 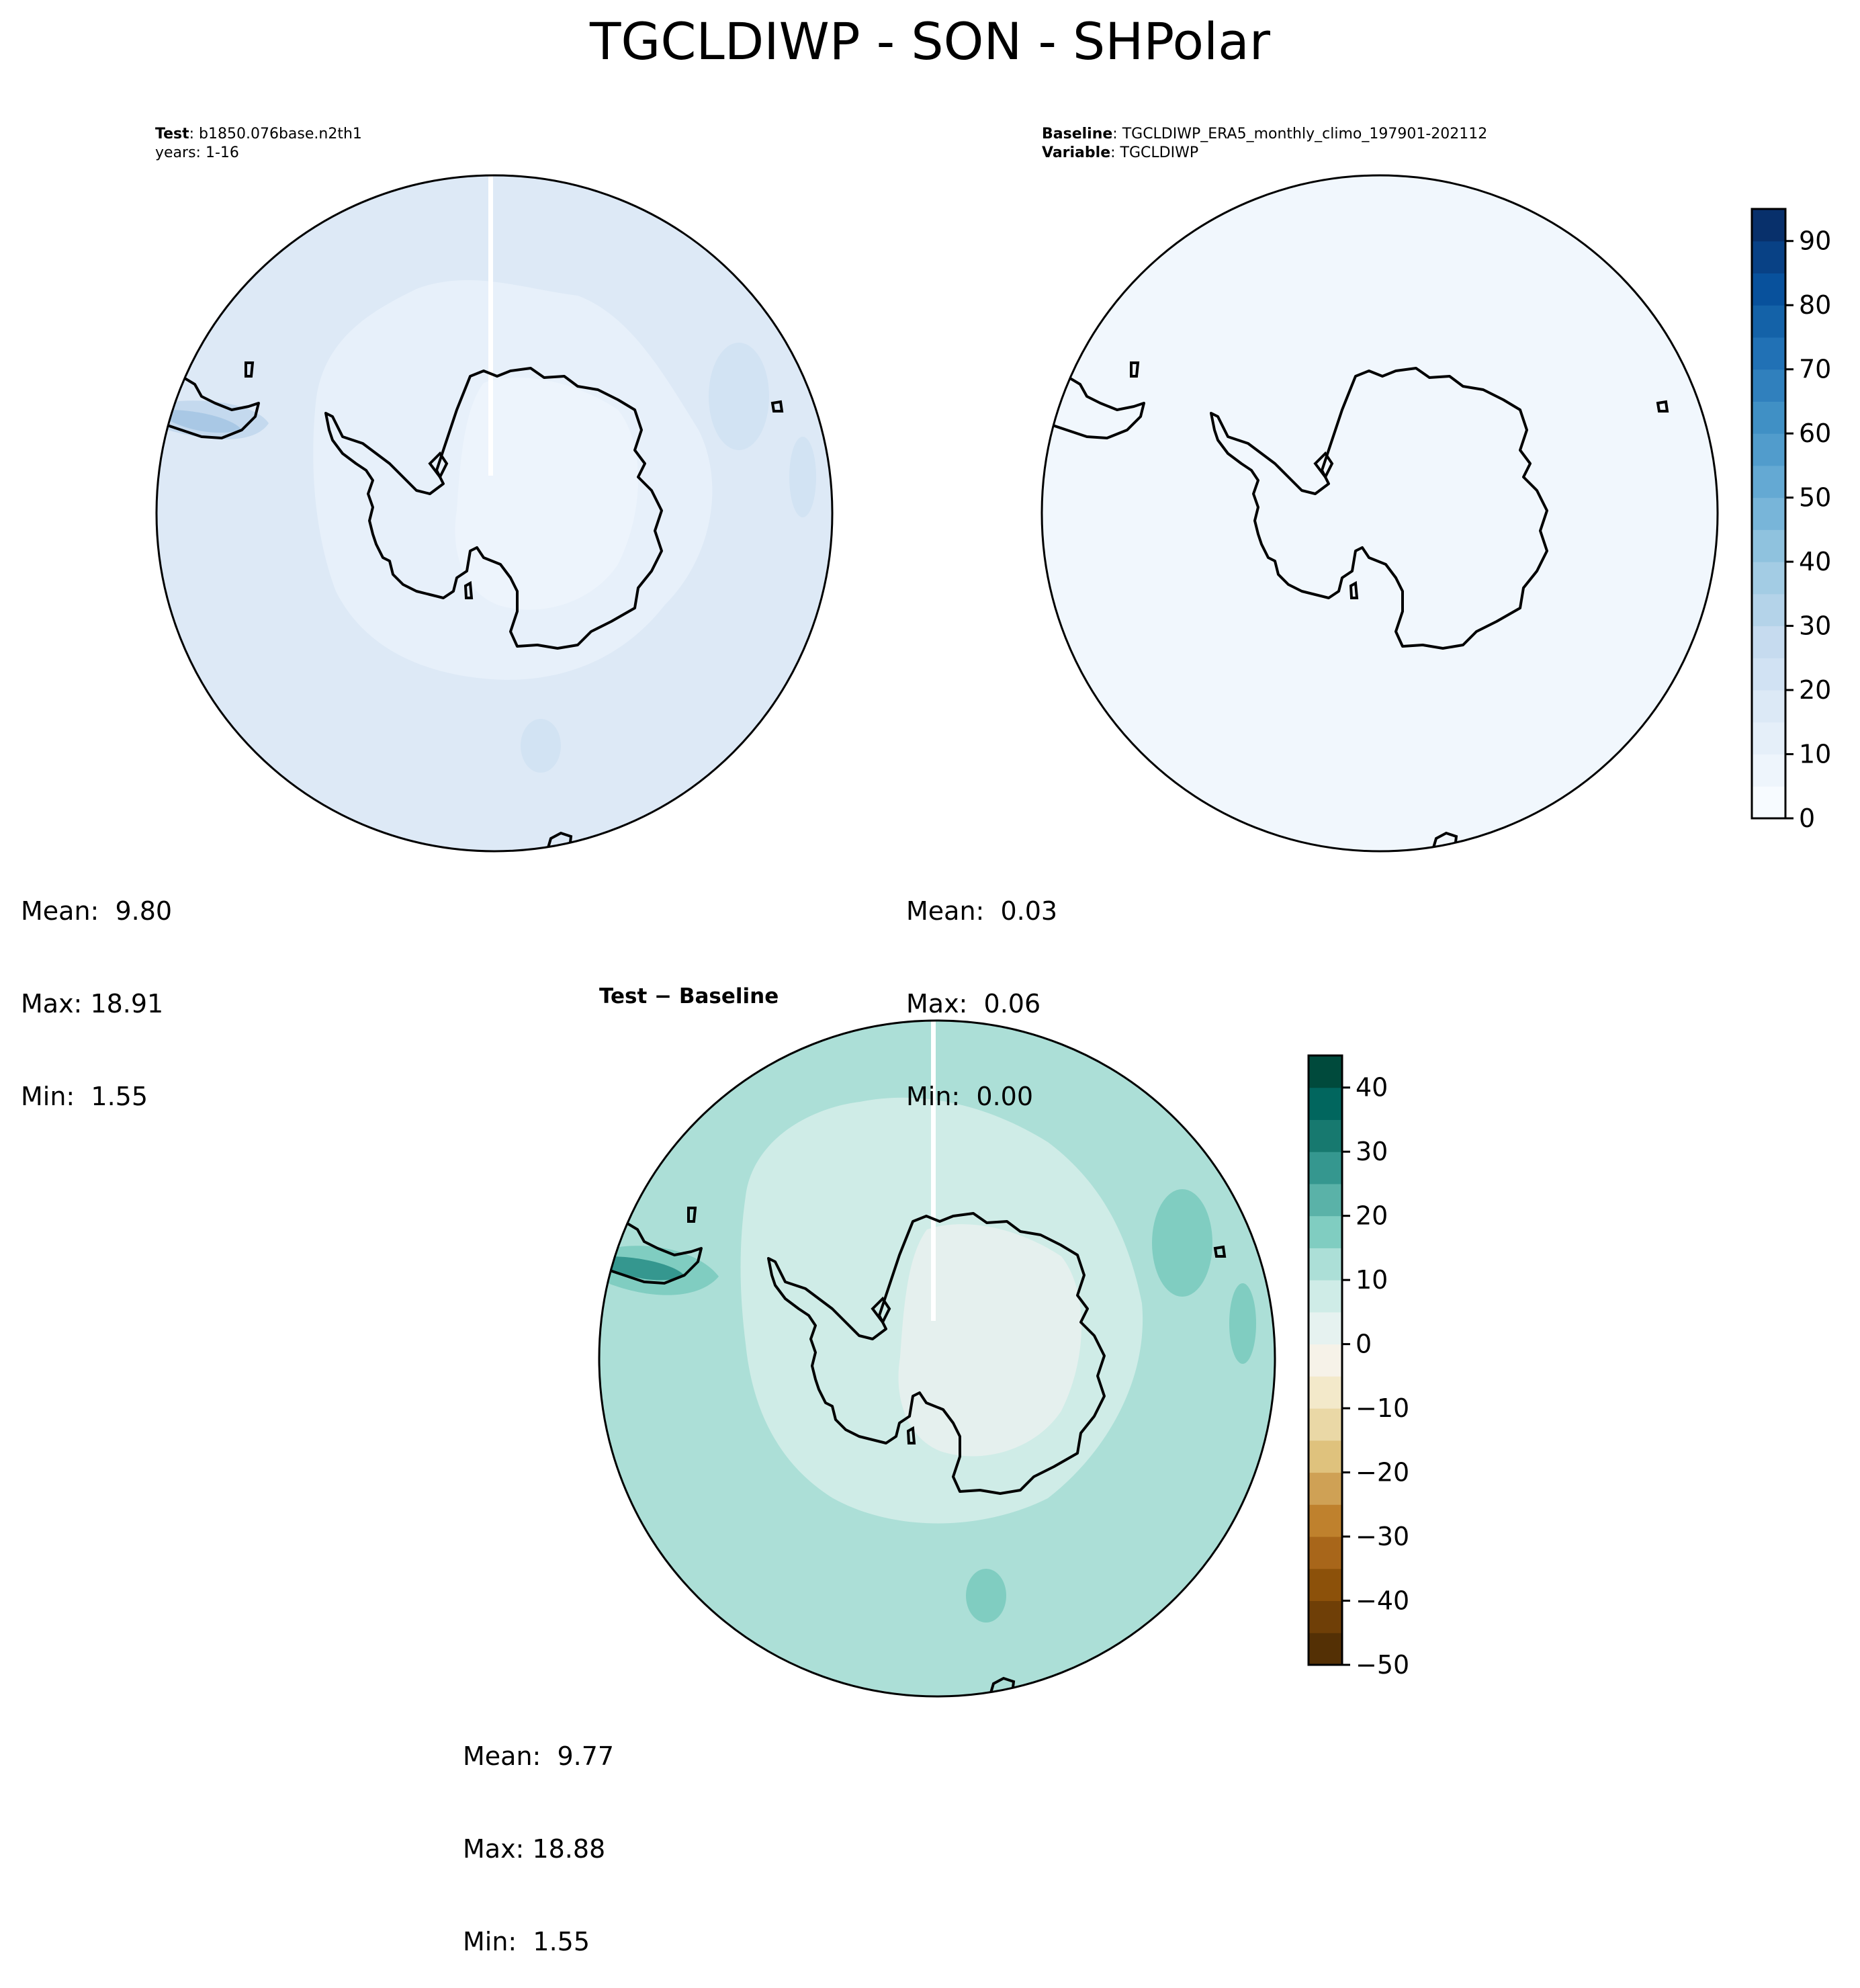 What do you see at coordinates (1117, 134) in the screenshot?
I see `baseline-header-sep: :` at bounding box center [1117, 134].